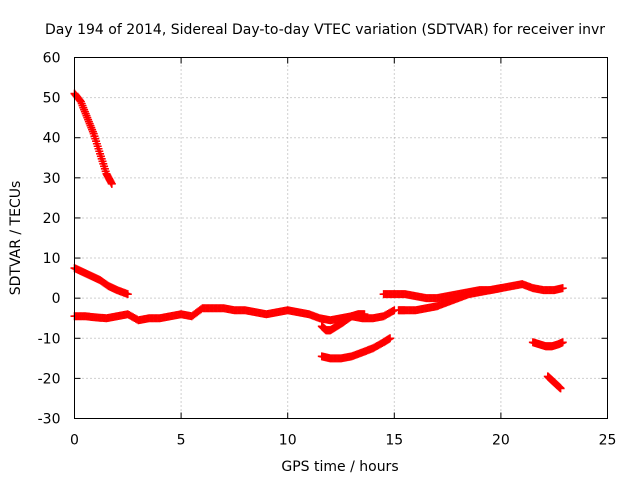 This screenshot has width=640, height=480. Describe the element at coordinates (101, 281) in the screenshot. I see `satellite-track-b` at that location.